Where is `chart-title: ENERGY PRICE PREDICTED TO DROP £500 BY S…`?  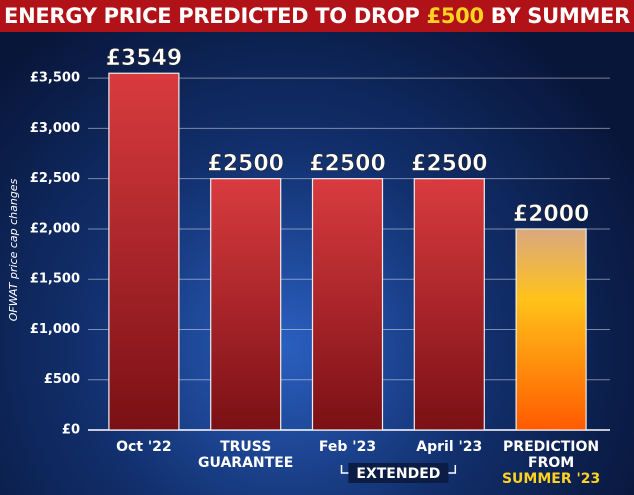 chart-title: ENERGY PRICE PREDICTED TO DROP £500 BY S… is located at coordinates (317, 16).